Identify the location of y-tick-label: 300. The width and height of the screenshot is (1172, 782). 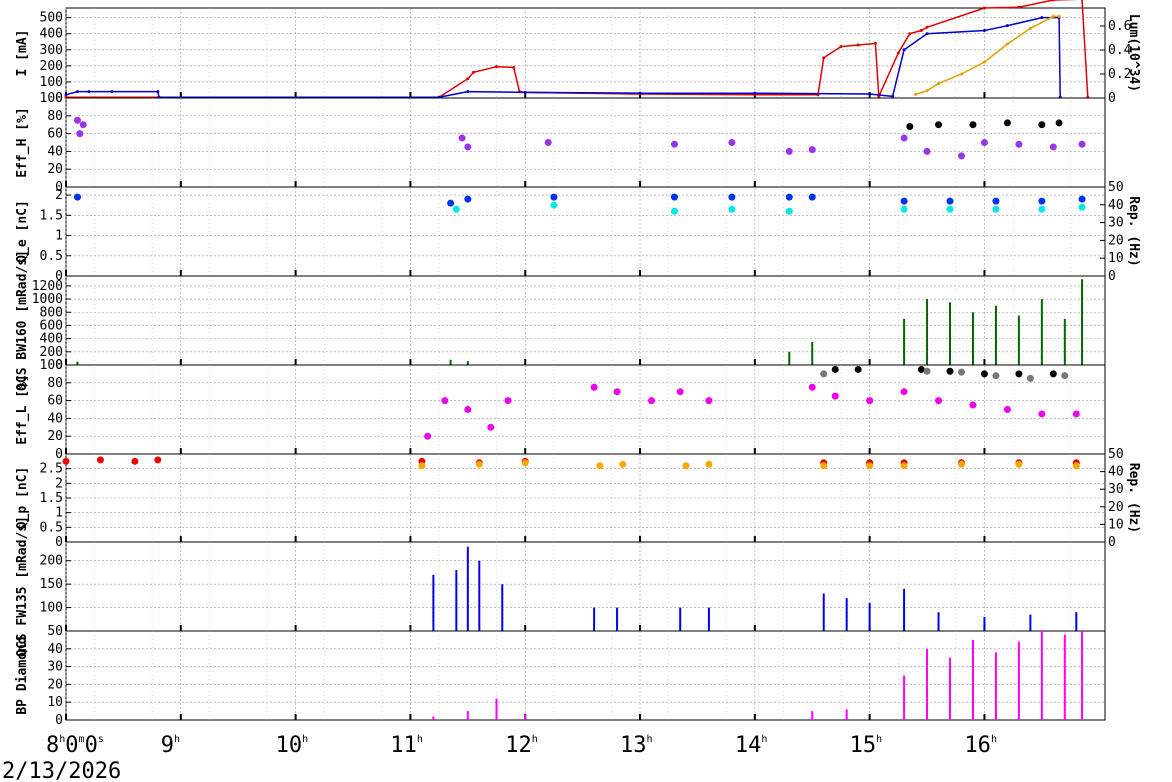
(51, 50).